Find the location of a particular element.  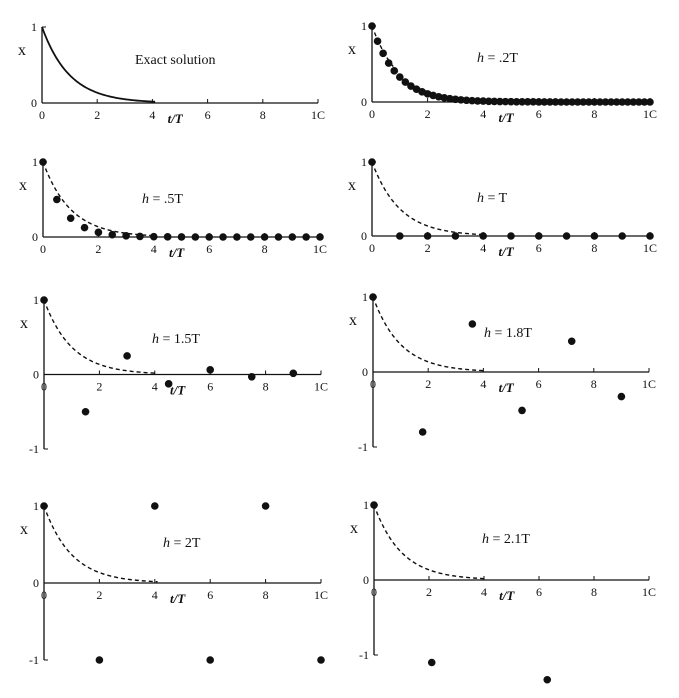

panel-title: h = T is located at coordinates (492, 198).